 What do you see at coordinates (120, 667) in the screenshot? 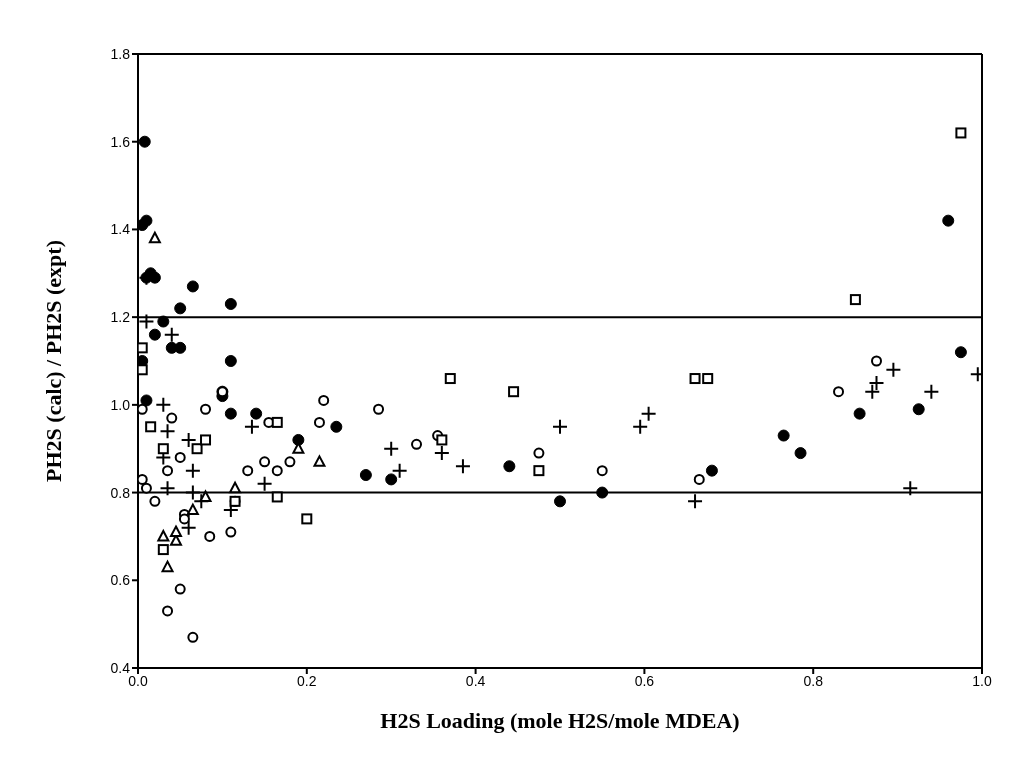
I see `y-tick-label: 0.4` at bounding box center [120, 667].